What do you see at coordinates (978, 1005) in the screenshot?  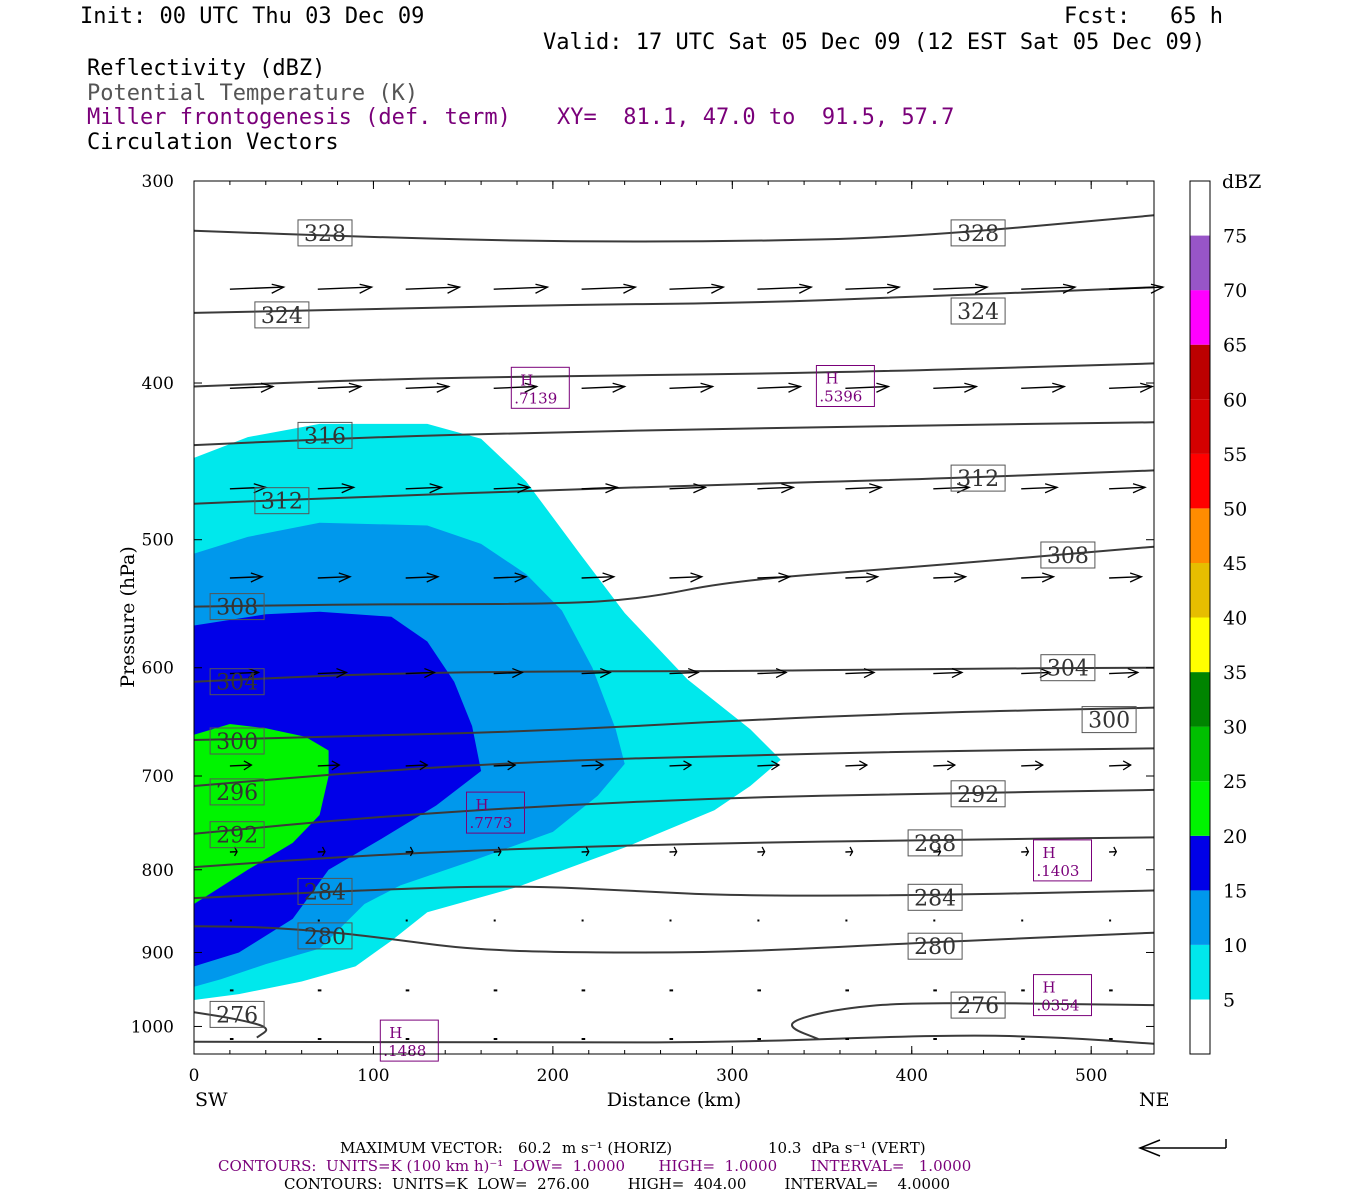 I see `contour-label: 276` at bounding box center [978, 1005].